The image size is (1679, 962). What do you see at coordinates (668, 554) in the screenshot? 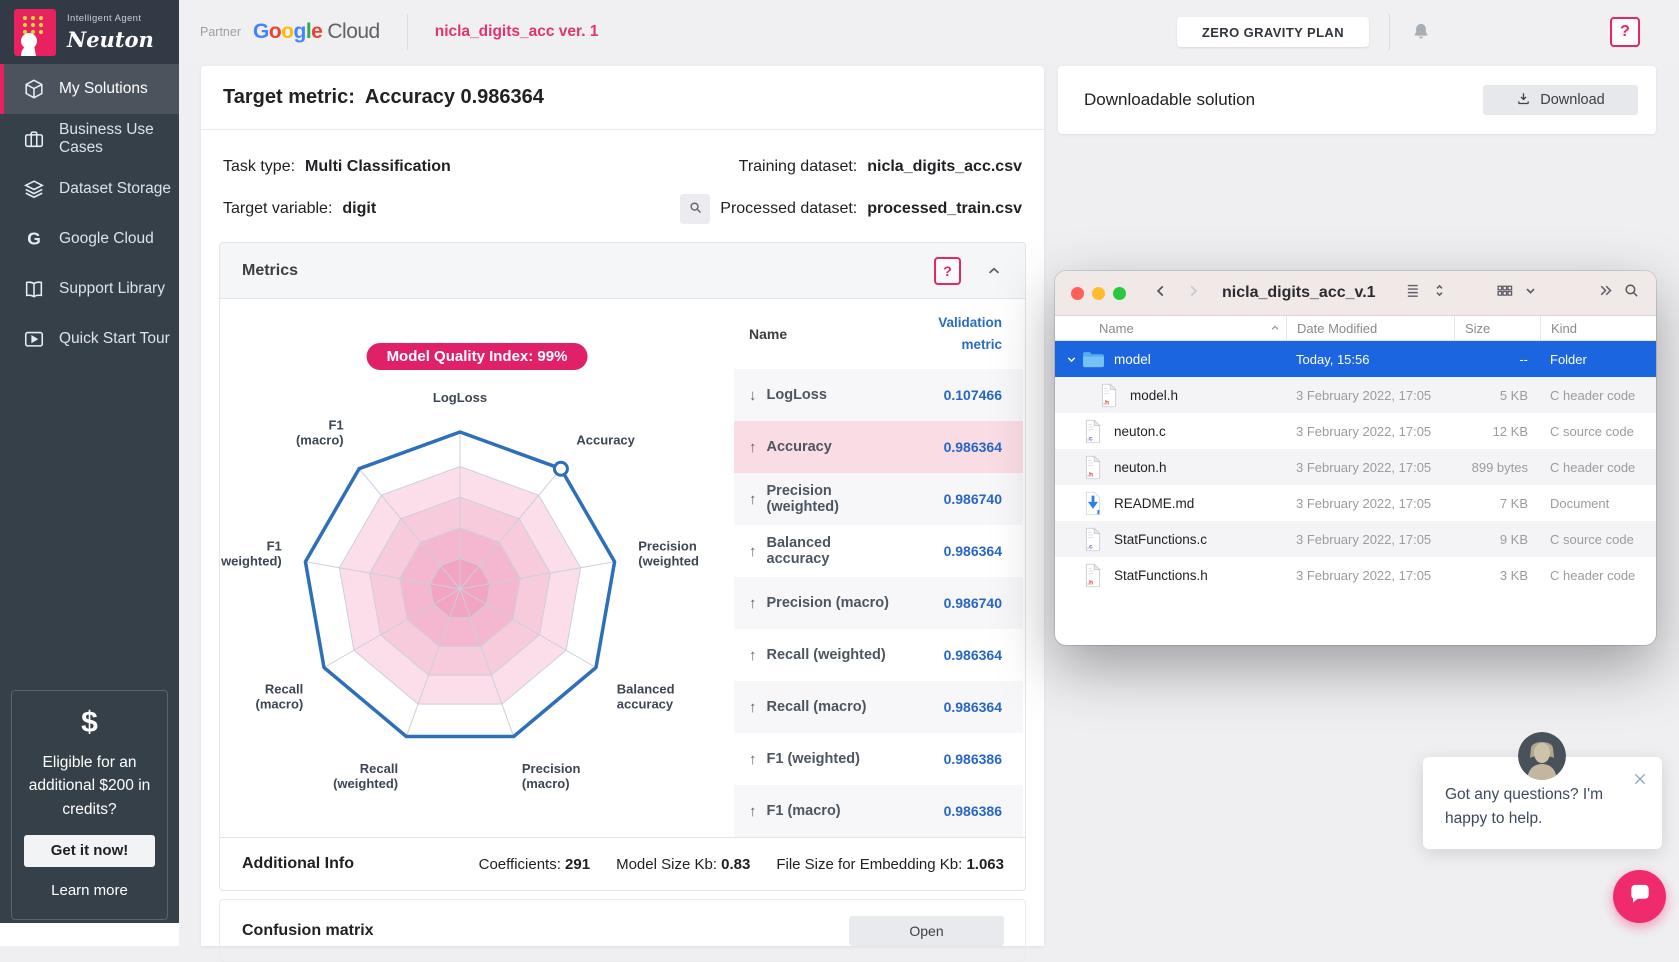
I see `radar-axis-label: Precision (weighted` at bounding box center [668, 554].